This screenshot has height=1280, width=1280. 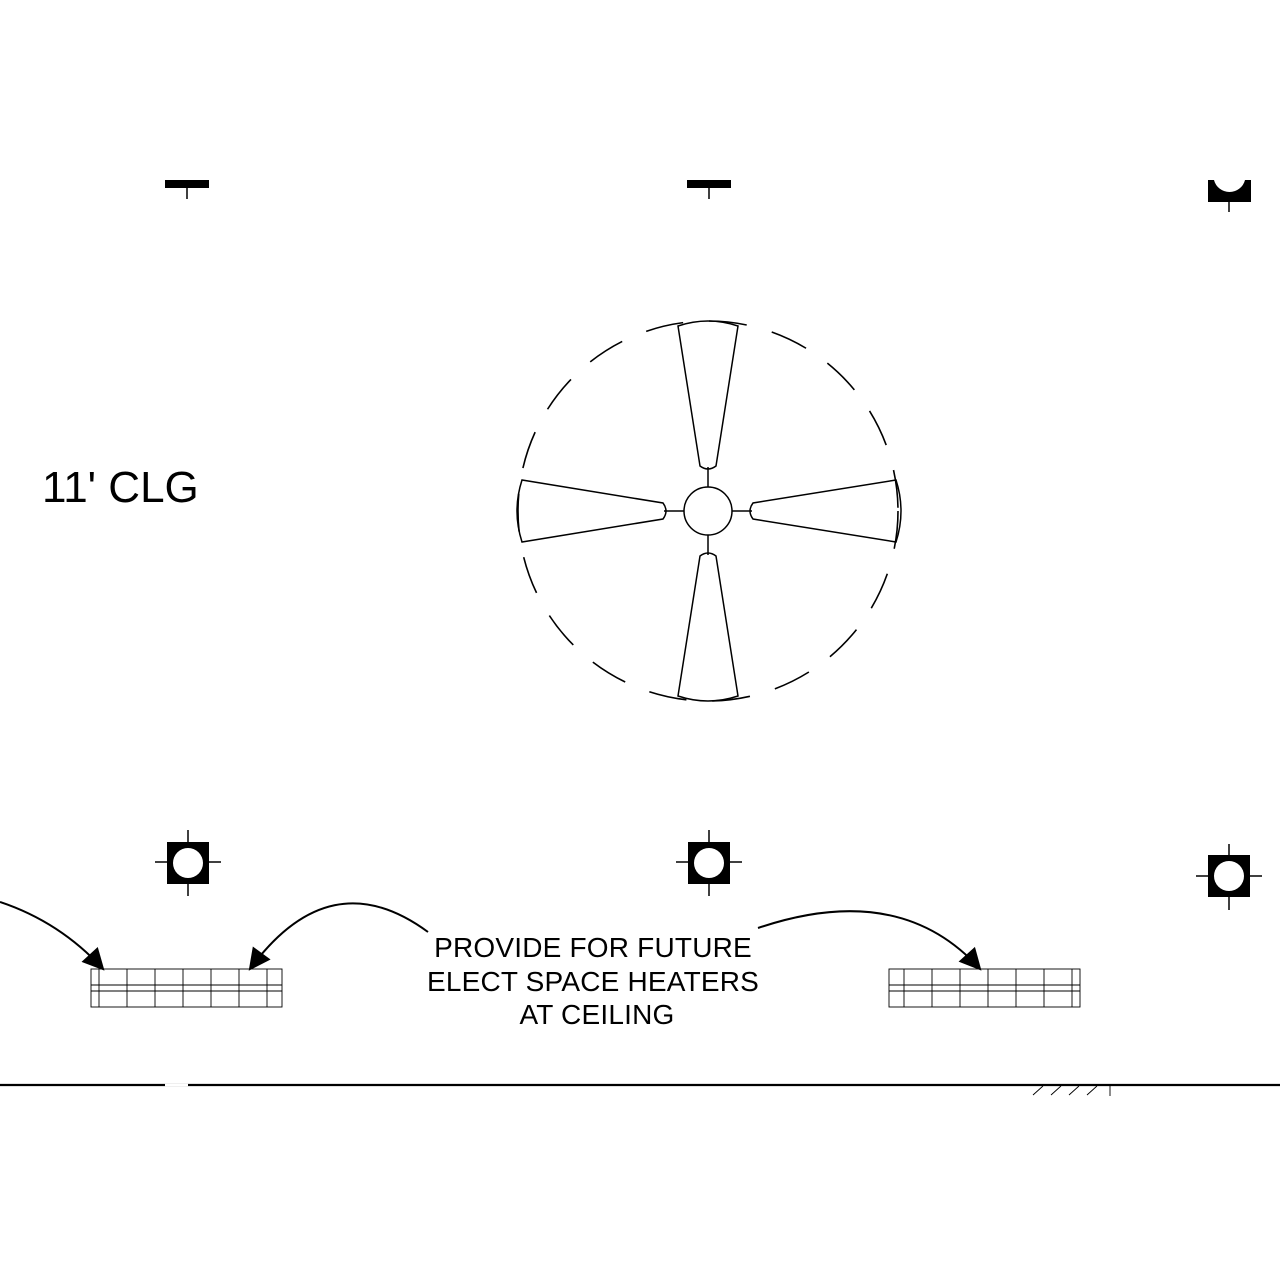 What do you see at coordinates (984, 988) in the screenshot?
I see `electric-space-heater-right` at bounding box center [984, 988].